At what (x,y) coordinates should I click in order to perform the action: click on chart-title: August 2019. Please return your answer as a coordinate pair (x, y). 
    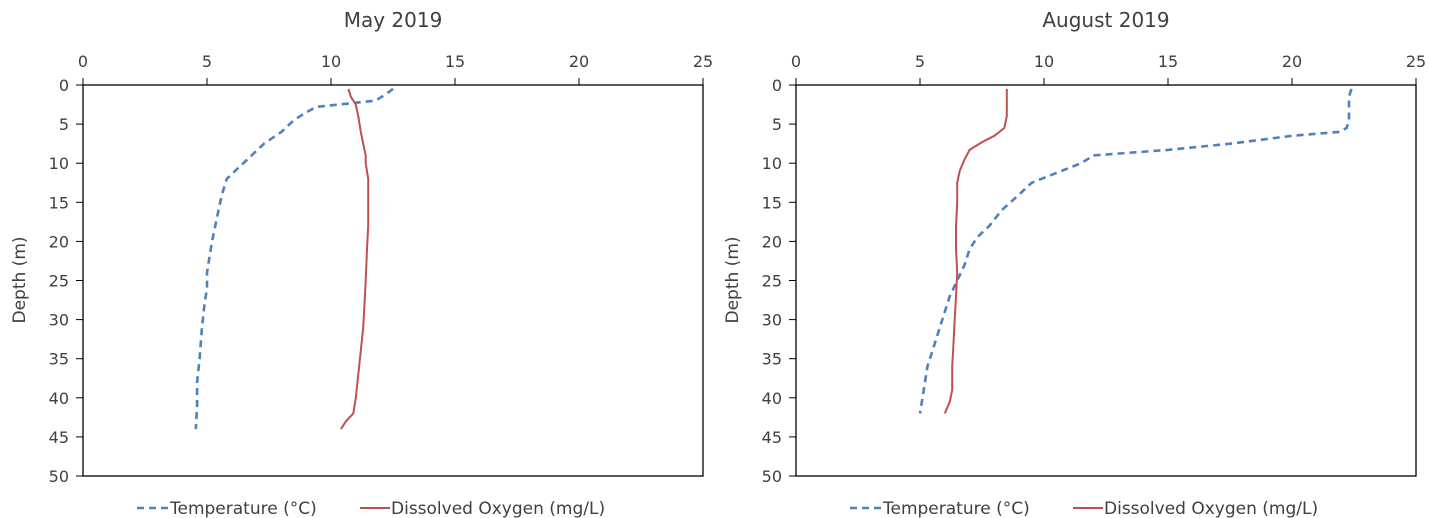
    Looking at the image, I should click on (1105, 20).